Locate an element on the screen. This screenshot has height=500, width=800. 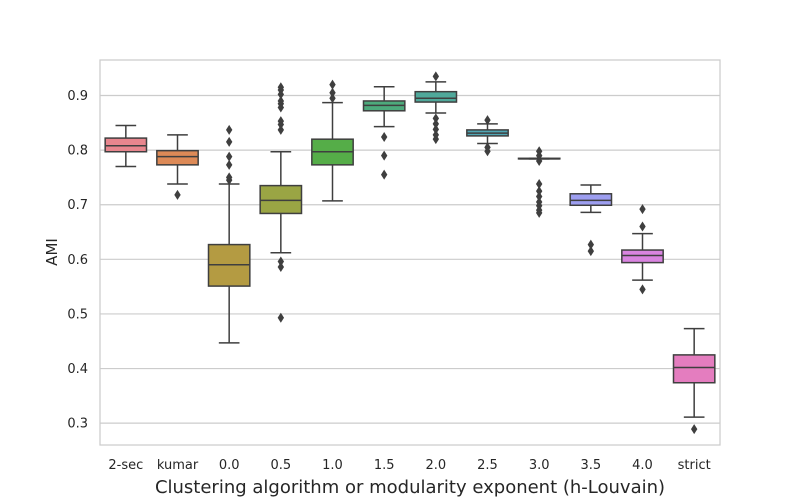
x-tick-label: 3.5 is located at coordinates (590, 465).